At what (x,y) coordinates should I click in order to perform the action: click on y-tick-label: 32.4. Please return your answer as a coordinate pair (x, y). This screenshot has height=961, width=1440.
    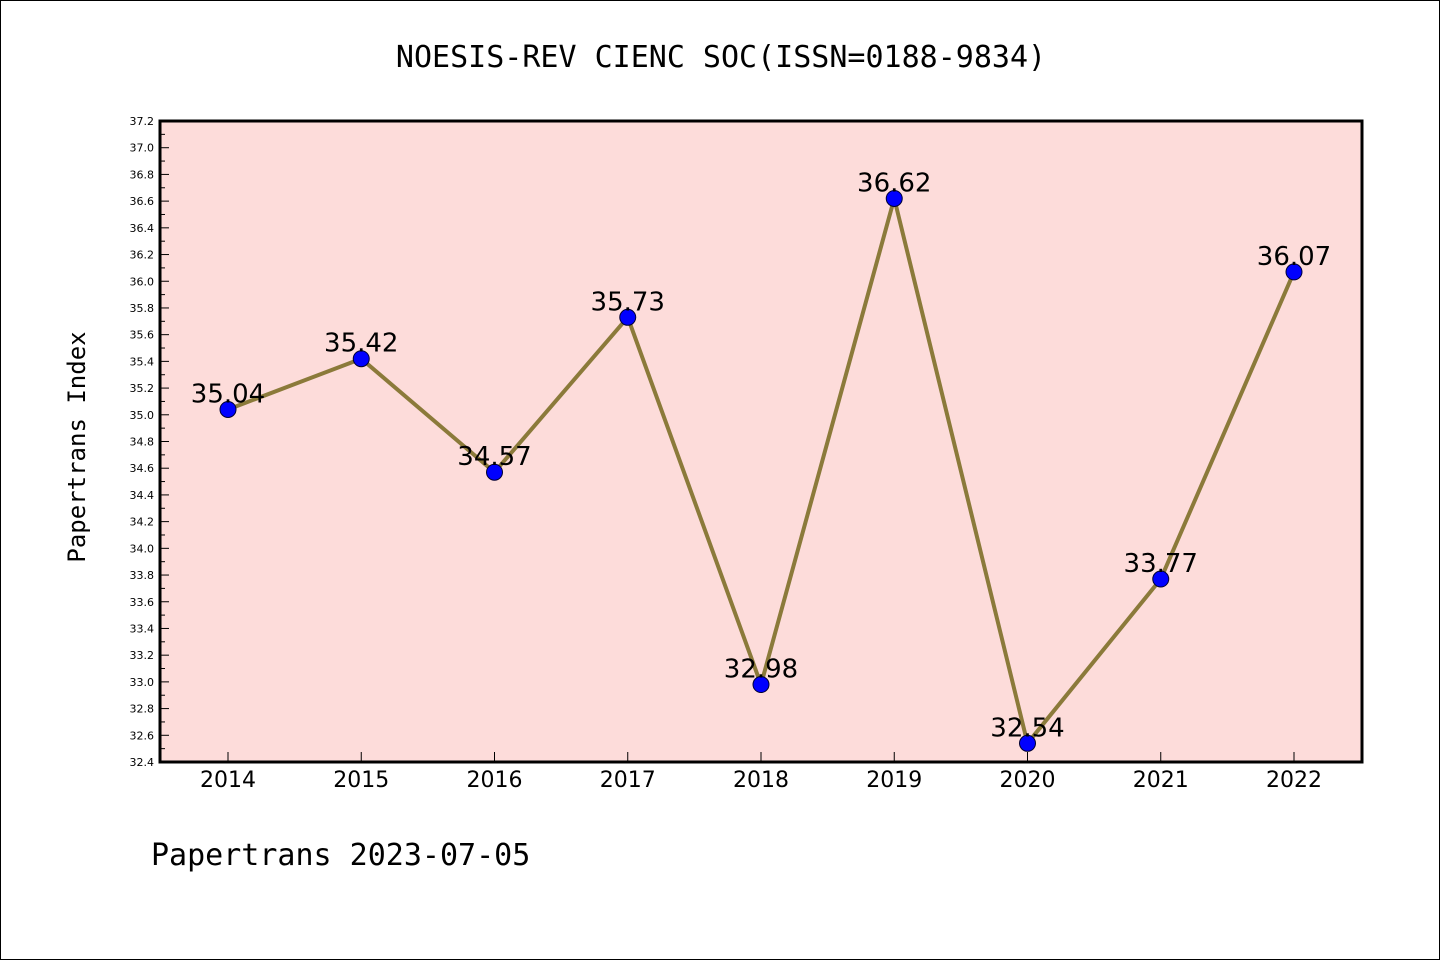
    Looking at the image, I should click on (142, 762).